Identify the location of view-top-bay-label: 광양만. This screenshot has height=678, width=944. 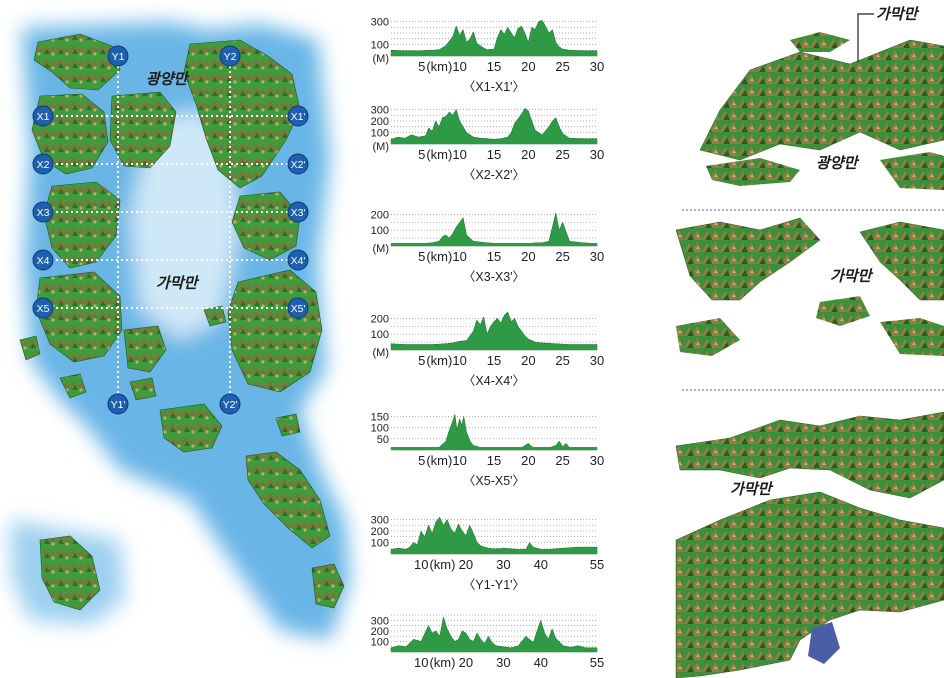
(838, 163).